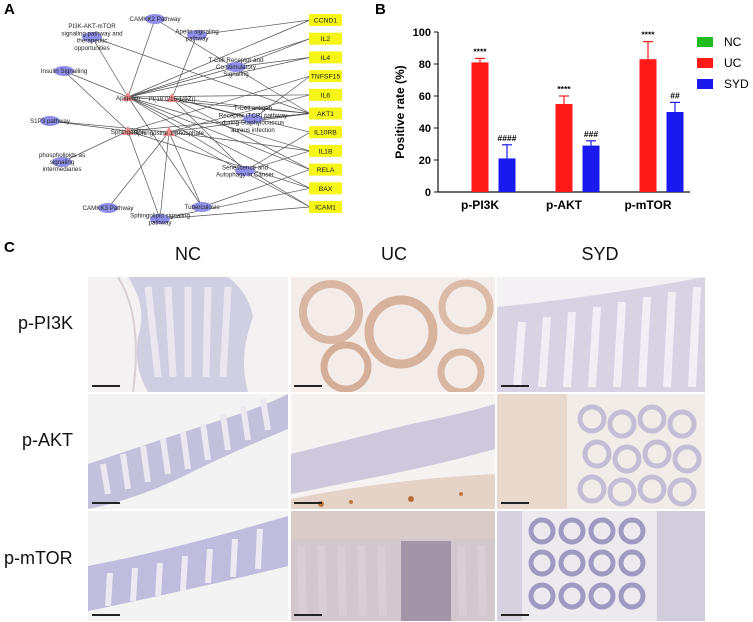 The width and height of the screenshot is (753, 622). What do you see at coordinates (188, 451) in the screenshot?
I see `histology-nc-p-akt` at bounding box center [188, 451].